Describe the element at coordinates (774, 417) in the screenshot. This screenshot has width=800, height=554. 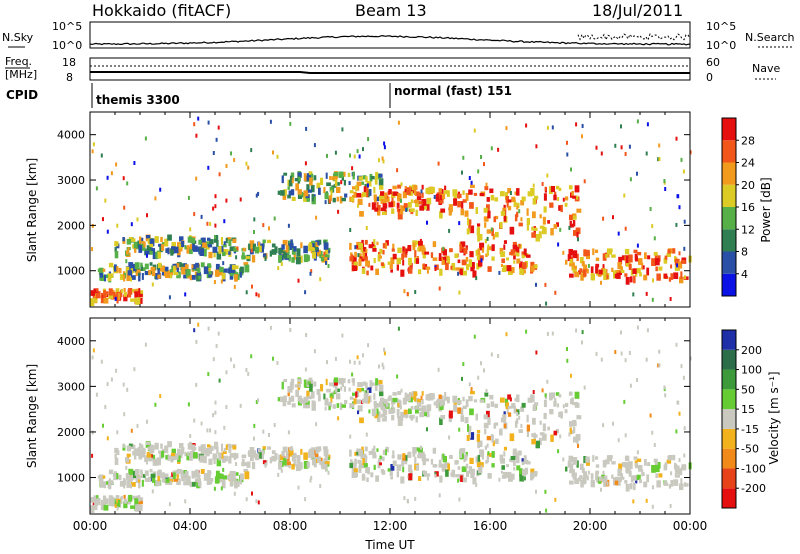
I see `velocity-colorbar-label: Velocity [m s⁻¹]` at that location.